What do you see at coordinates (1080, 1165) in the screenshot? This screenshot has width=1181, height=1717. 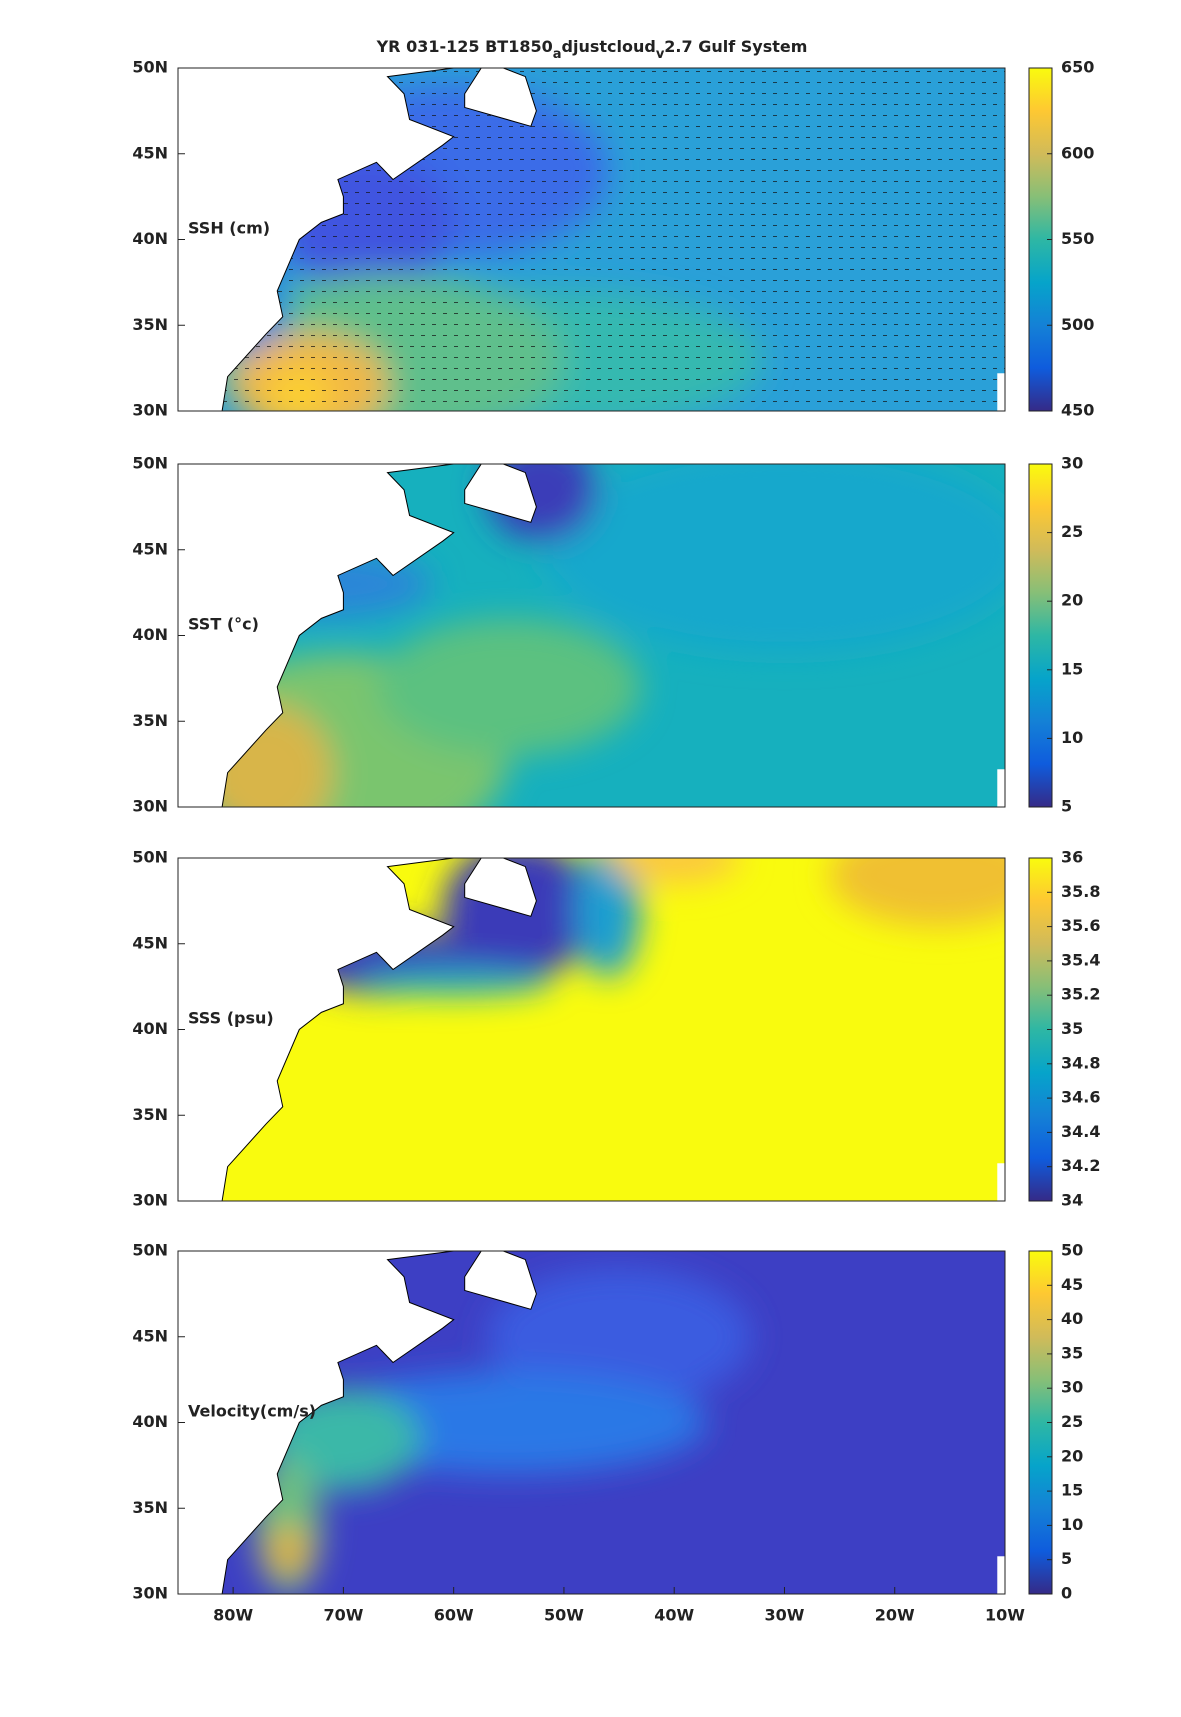 I see `colorbar-tick-label: 34.2` at bounding box center [1080, 1165].